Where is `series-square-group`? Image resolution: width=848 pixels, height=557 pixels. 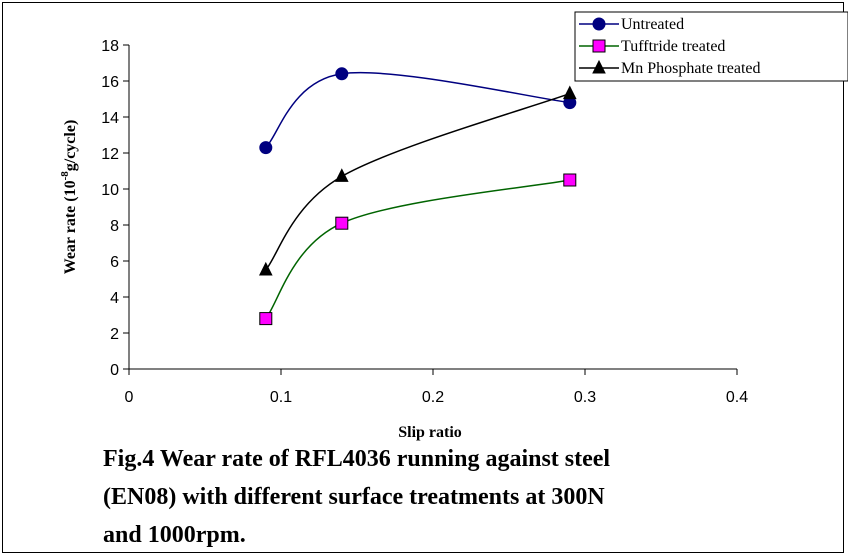
series-square-group is located at coordinates (418, 249).